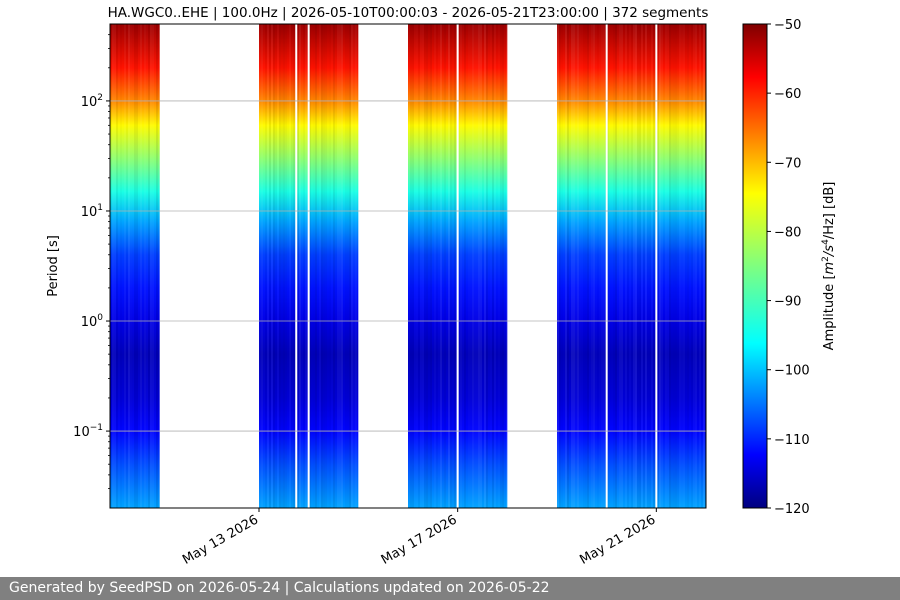  Describe the element at coordinates (787, 25) in the screenshot. I see `colorbar-tick-label-1: −50` at that location.